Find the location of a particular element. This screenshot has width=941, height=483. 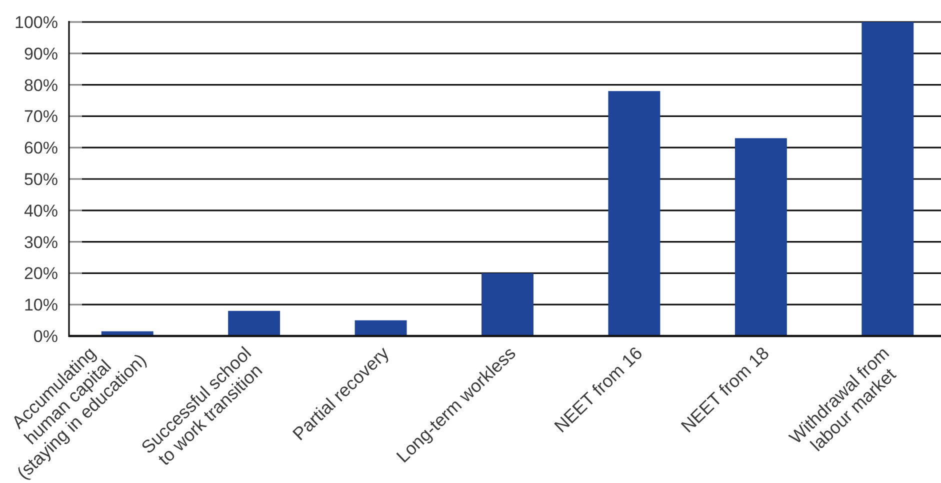

y-tick-label: 50% is located at coordinates (41, 179).